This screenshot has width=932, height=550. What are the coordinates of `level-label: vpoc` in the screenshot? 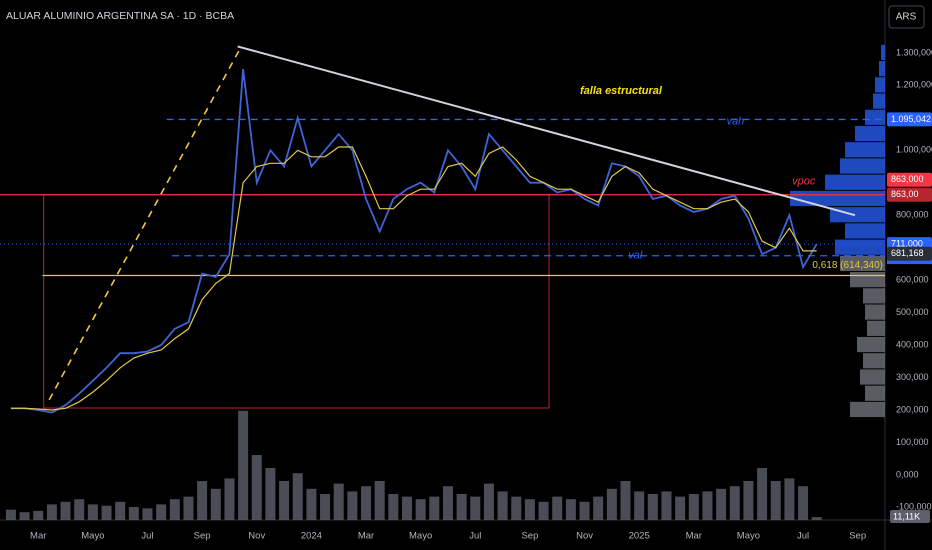 It's located at (804, 182).